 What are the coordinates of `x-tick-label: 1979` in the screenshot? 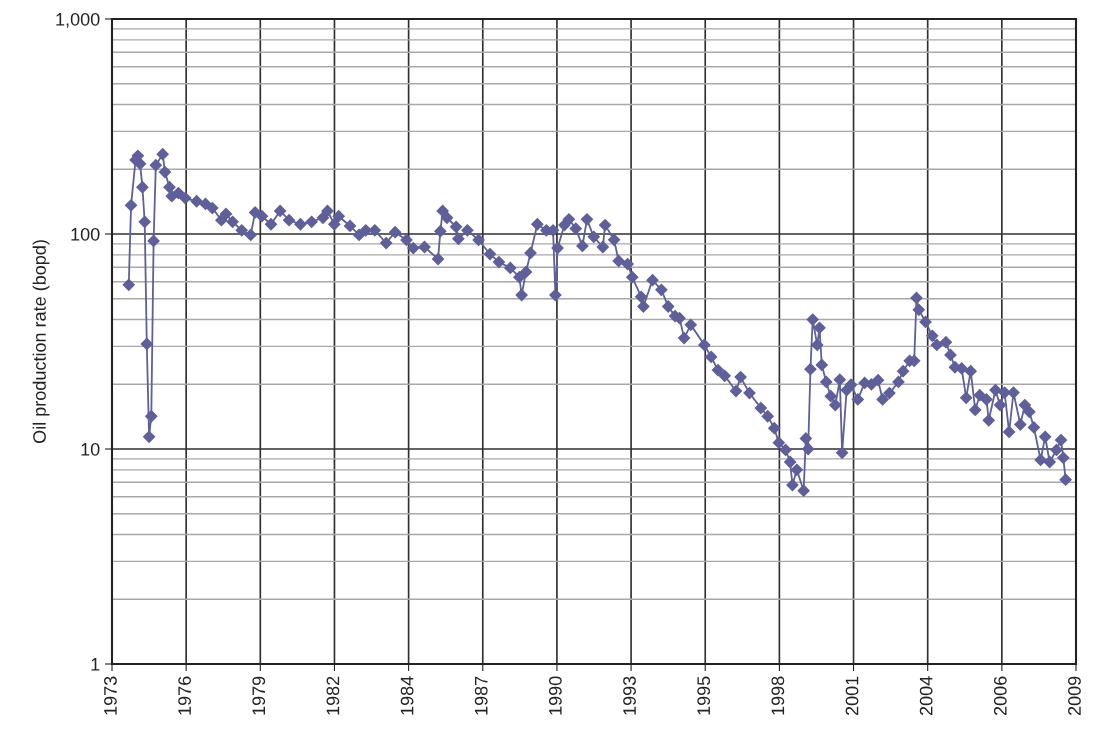 It's located at (259, 695).